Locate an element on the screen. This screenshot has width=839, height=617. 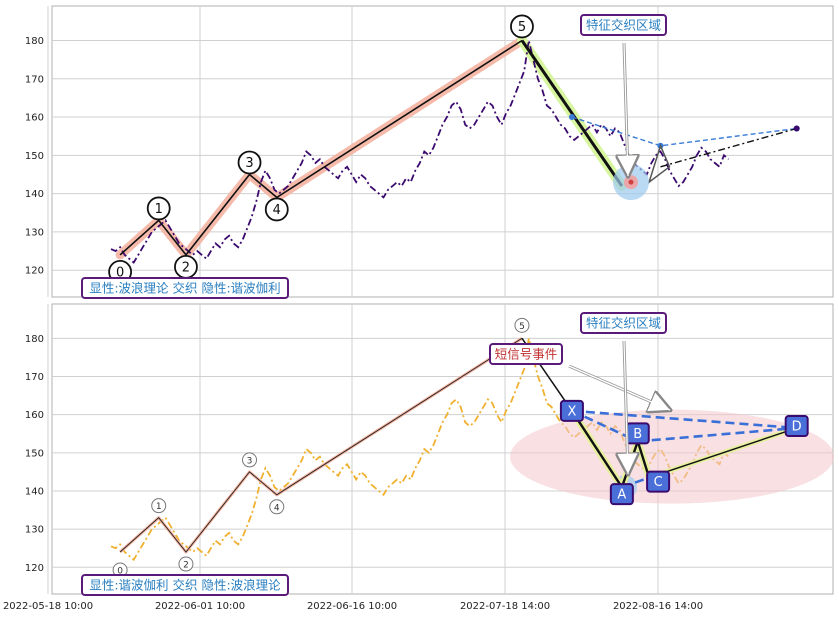
signal-label: 短信号事件 is located at coordinates (526, 354).